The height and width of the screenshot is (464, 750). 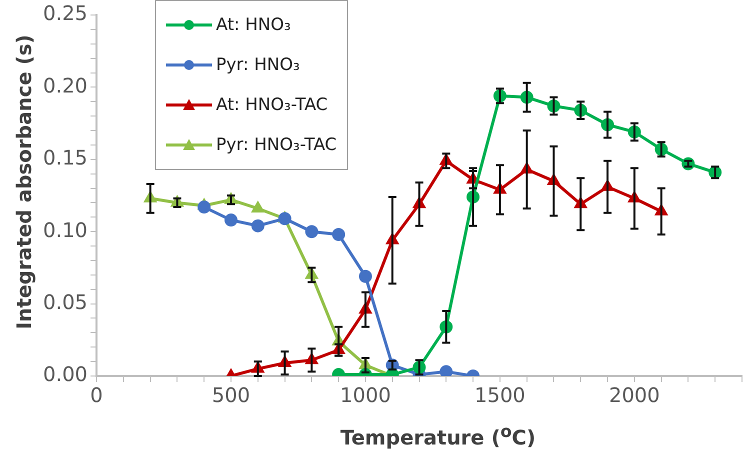 What do you see at coordinates (438, 436) in the screenshot?
I see `x-axis-title: Temperature ($^{o}$C)` at bounding box center [438, 436].